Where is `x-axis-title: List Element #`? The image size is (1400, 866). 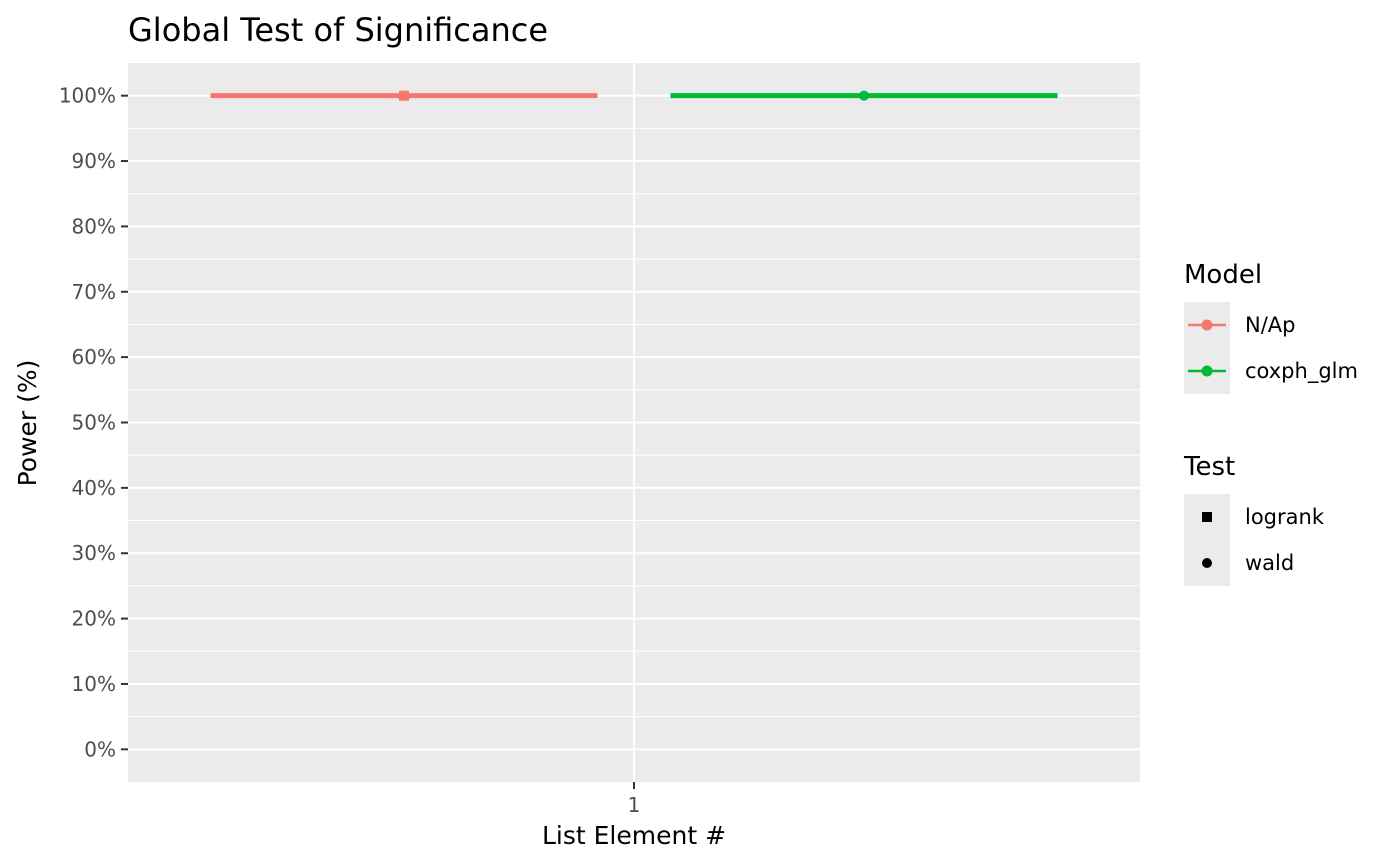
x-axis-title: List Element # is located at coordinates (634, 835).